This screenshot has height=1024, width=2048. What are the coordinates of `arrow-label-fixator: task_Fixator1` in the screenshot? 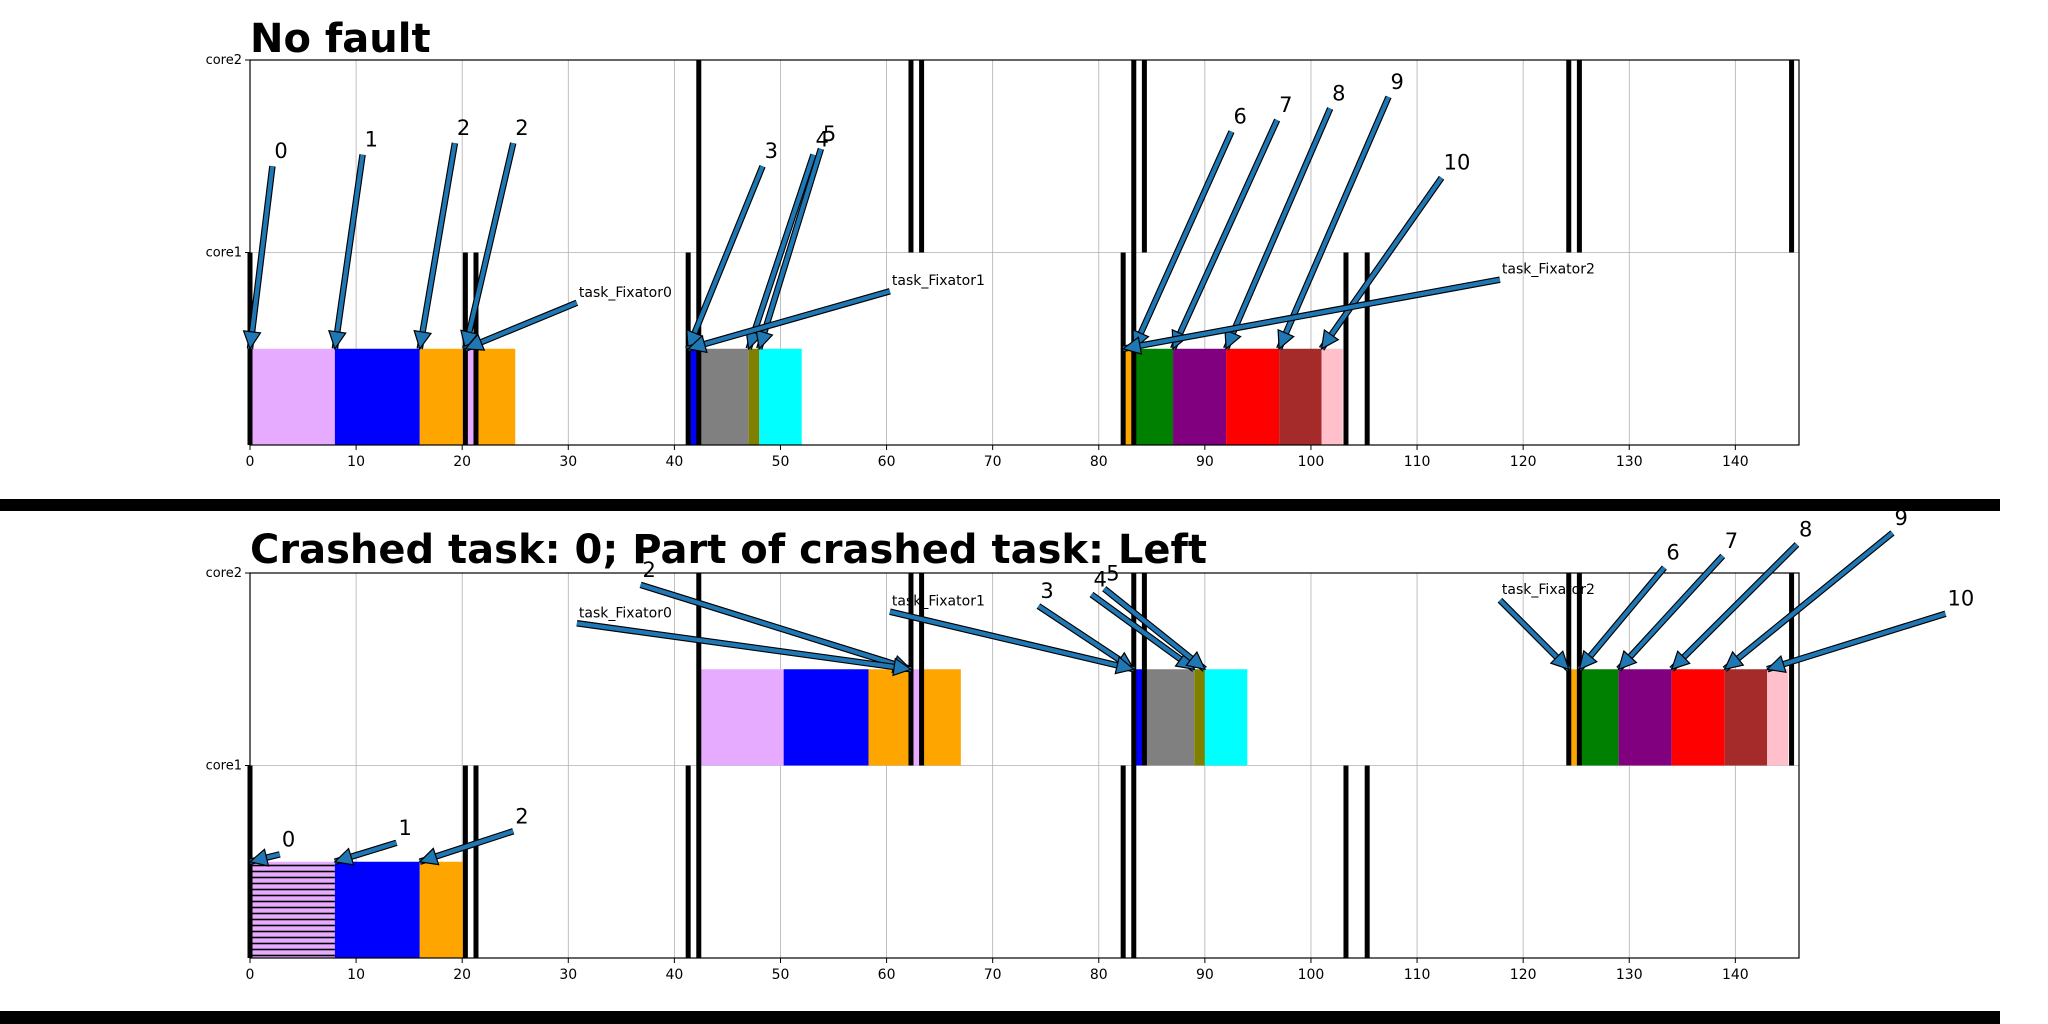 It's located at (938, 281).